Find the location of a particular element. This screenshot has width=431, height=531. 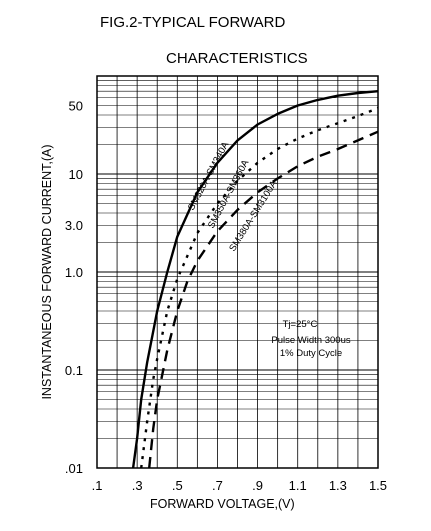

y-tick-label: .01 is located at coordinates (74, 468).